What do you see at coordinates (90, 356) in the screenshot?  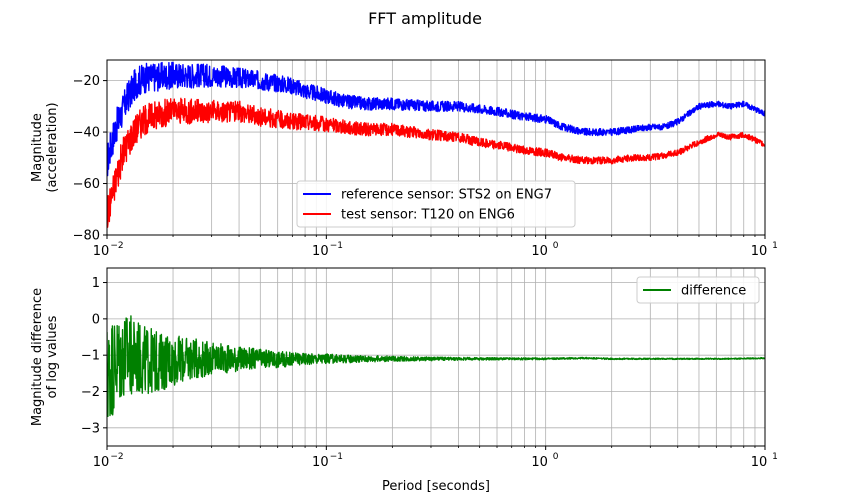 I see `y-tick-label: −1` at bounding box center [90, 356].